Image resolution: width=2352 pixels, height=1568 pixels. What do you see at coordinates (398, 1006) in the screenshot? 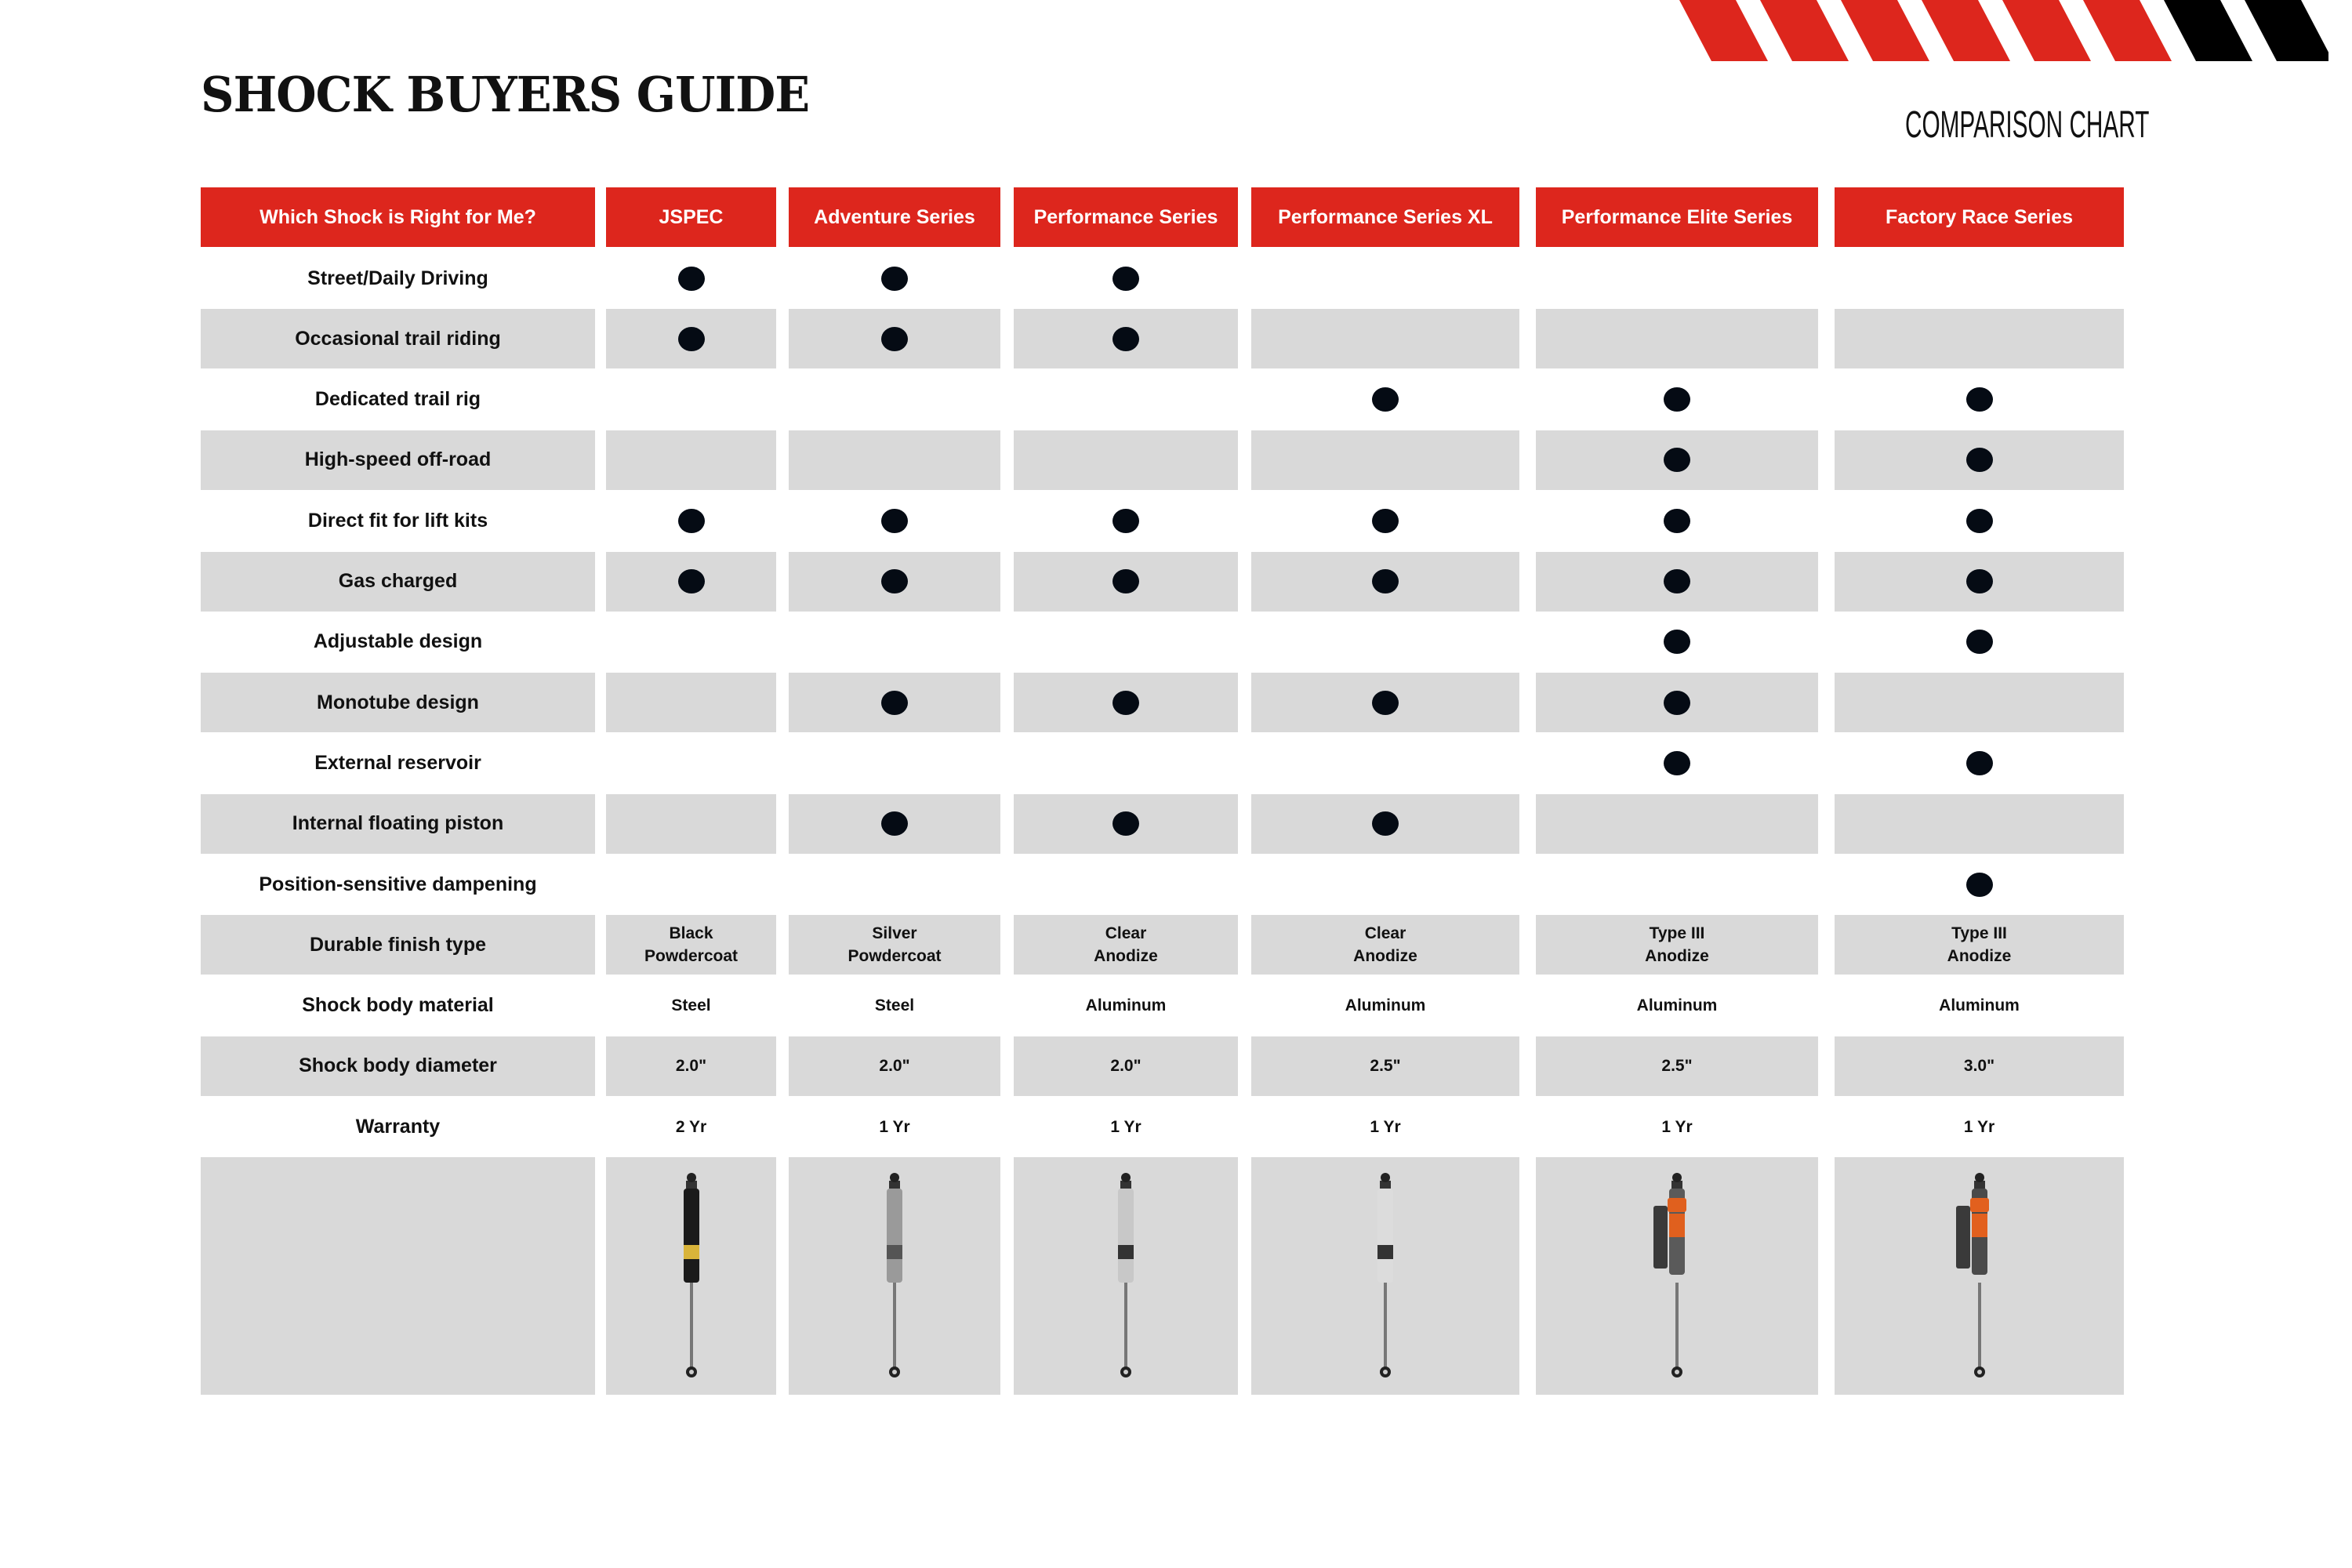
I see `row-label: Shock body material` at bounding box center [398, 1006].